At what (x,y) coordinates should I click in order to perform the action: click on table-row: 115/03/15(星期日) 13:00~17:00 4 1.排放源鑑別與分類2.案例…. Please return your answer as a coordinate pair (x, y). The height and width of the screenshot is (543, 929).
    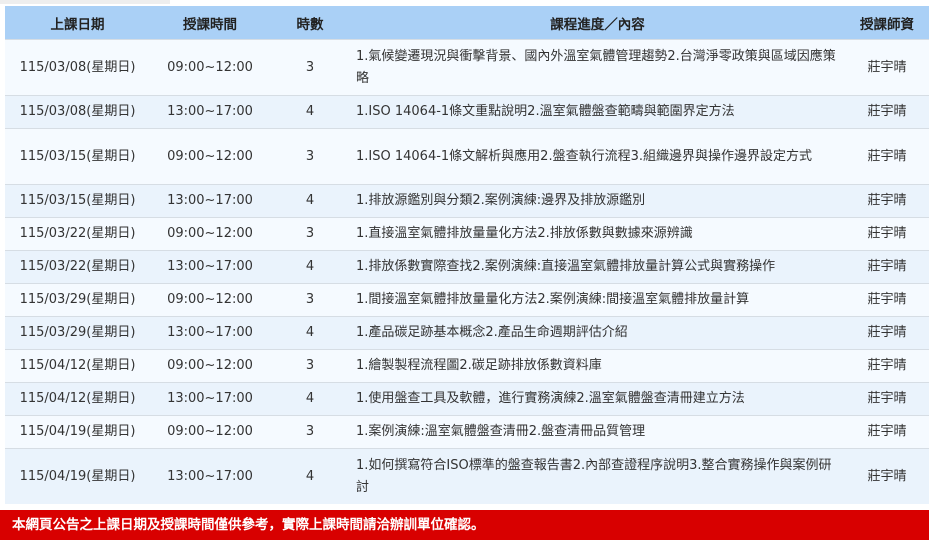
    Looking at the image, I should click on (467, 201).